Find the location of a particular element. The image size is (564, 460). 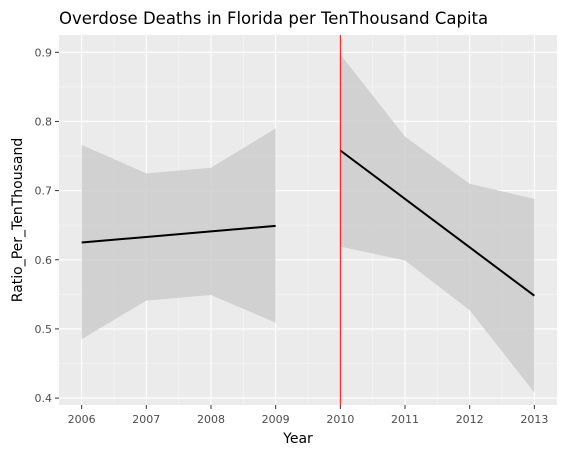

x-tick-label: 2012 is located at coordinates (470, 419).